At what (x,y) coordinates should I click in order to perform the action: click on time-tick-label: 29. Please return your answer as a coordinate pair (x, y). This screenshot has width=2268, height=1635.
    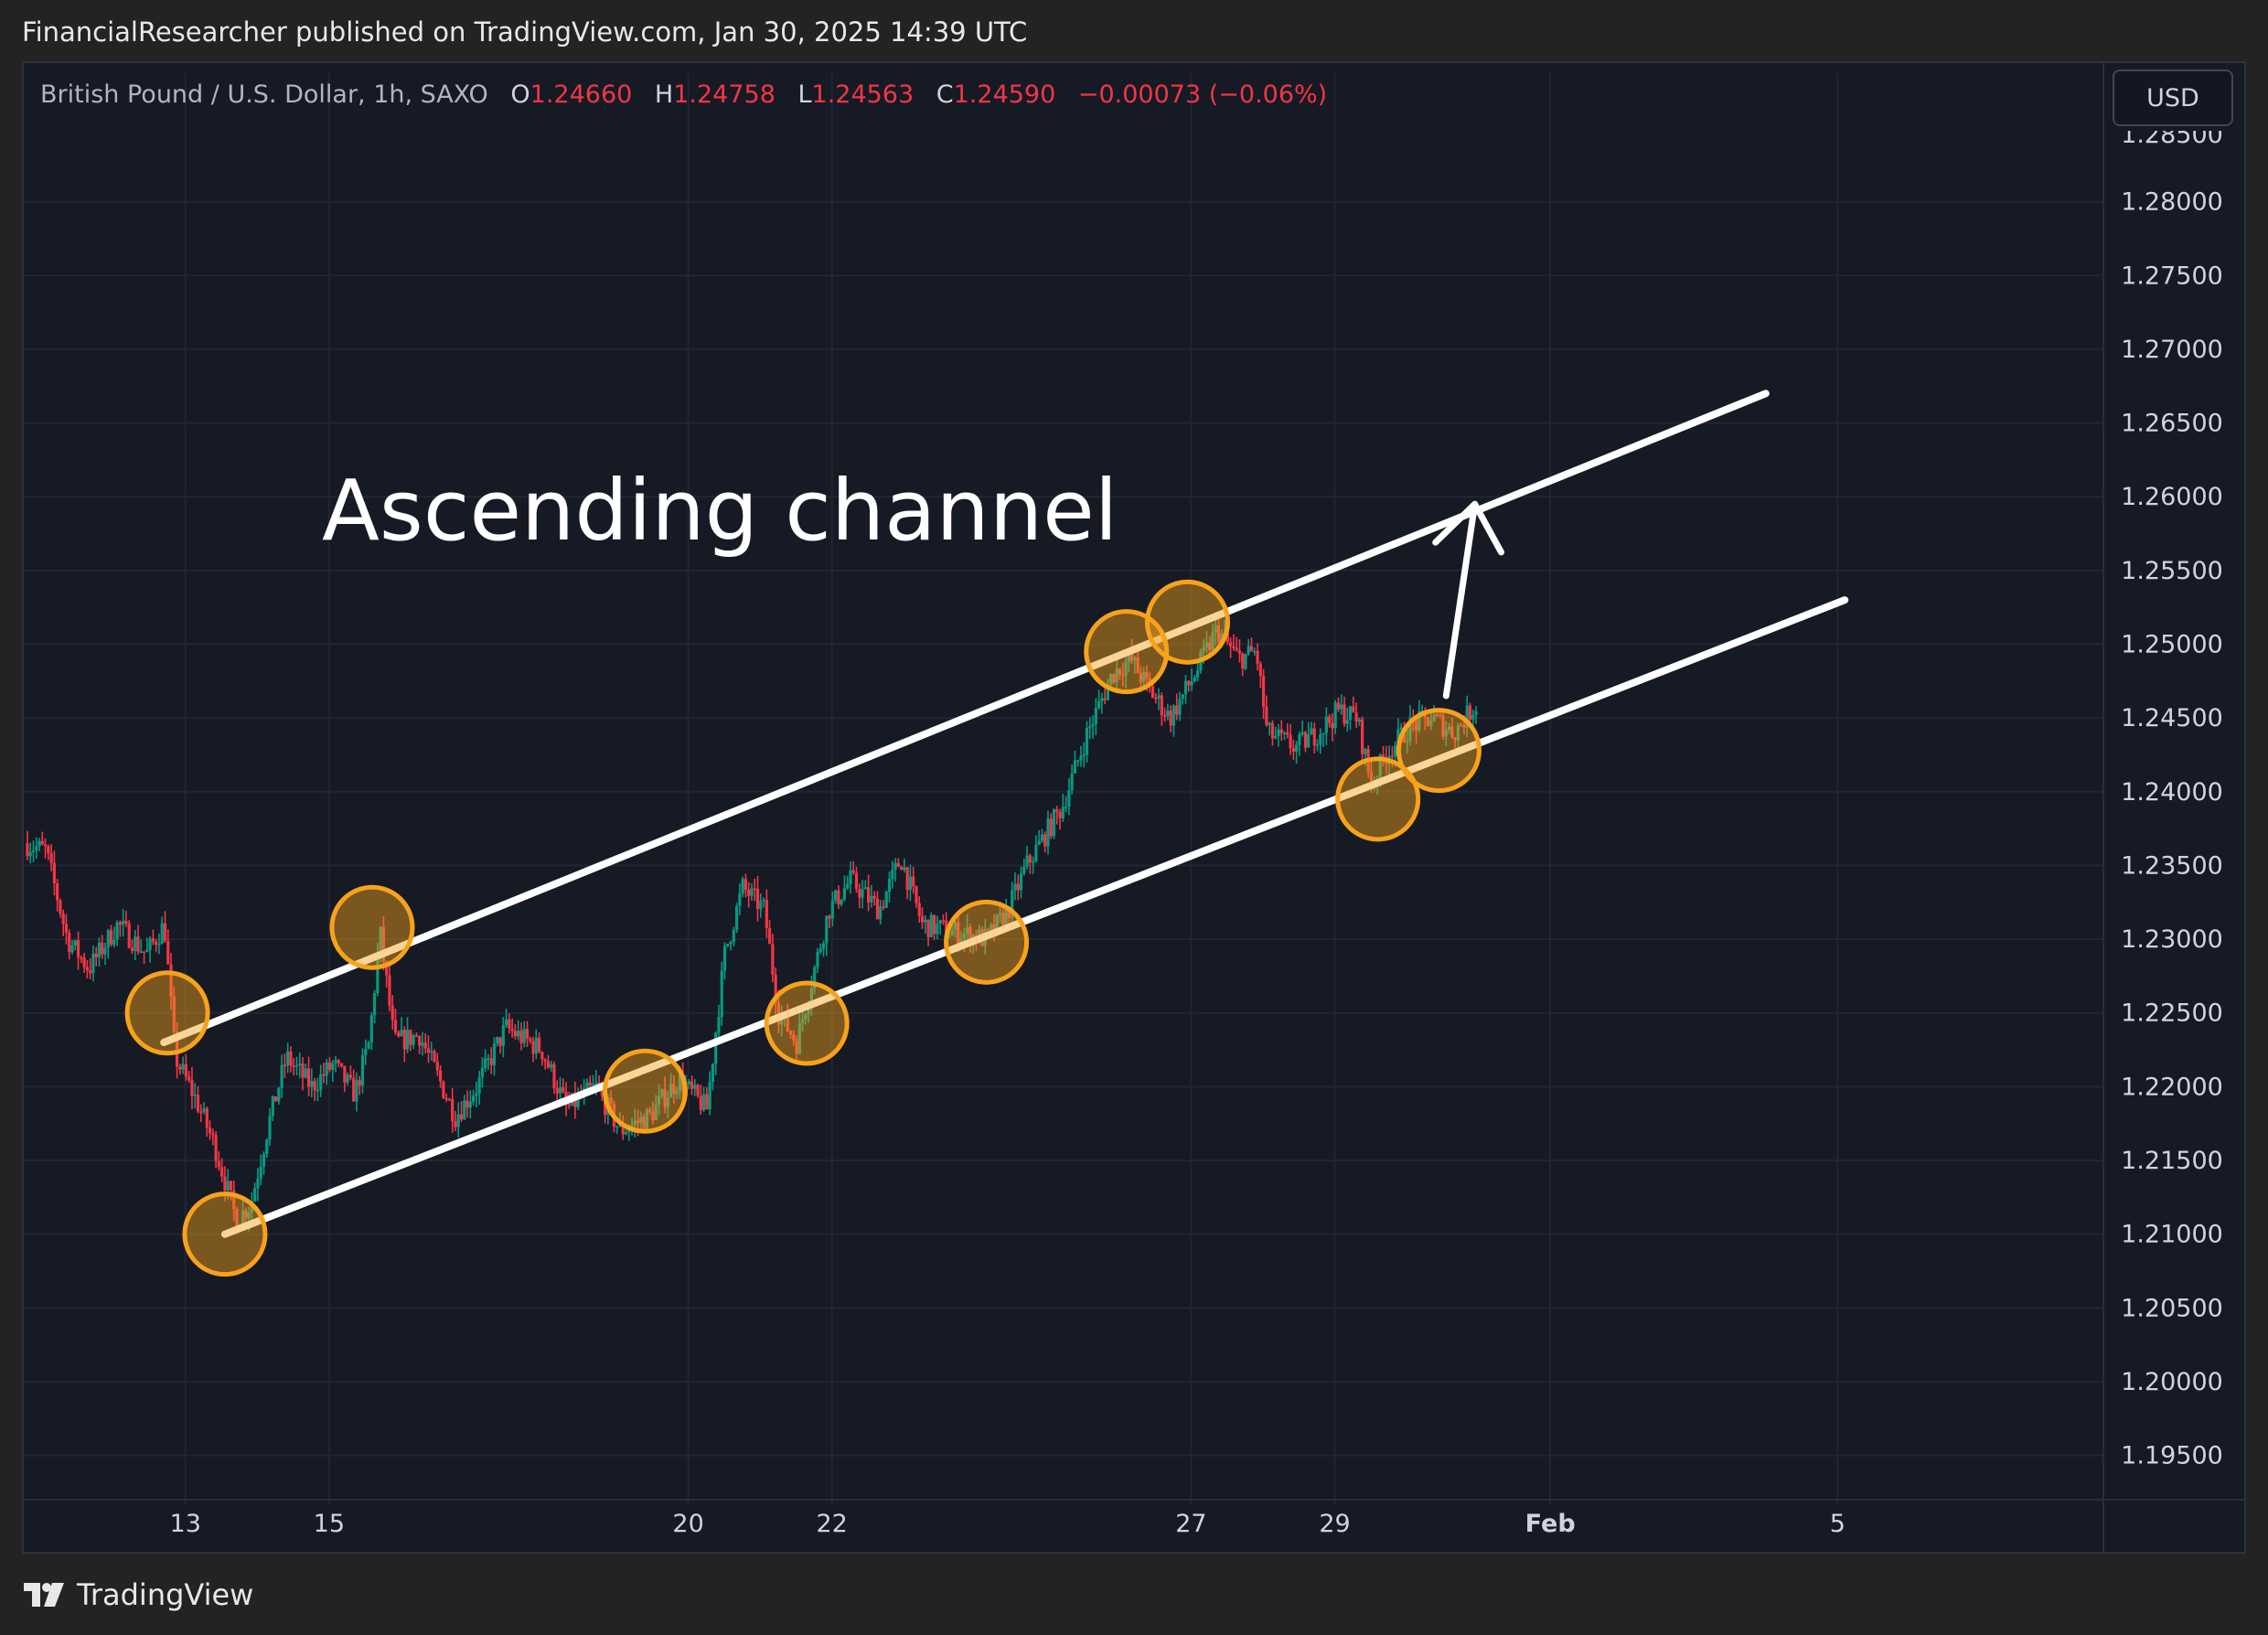
    Looking at the image, I should click on (1334, 1524).